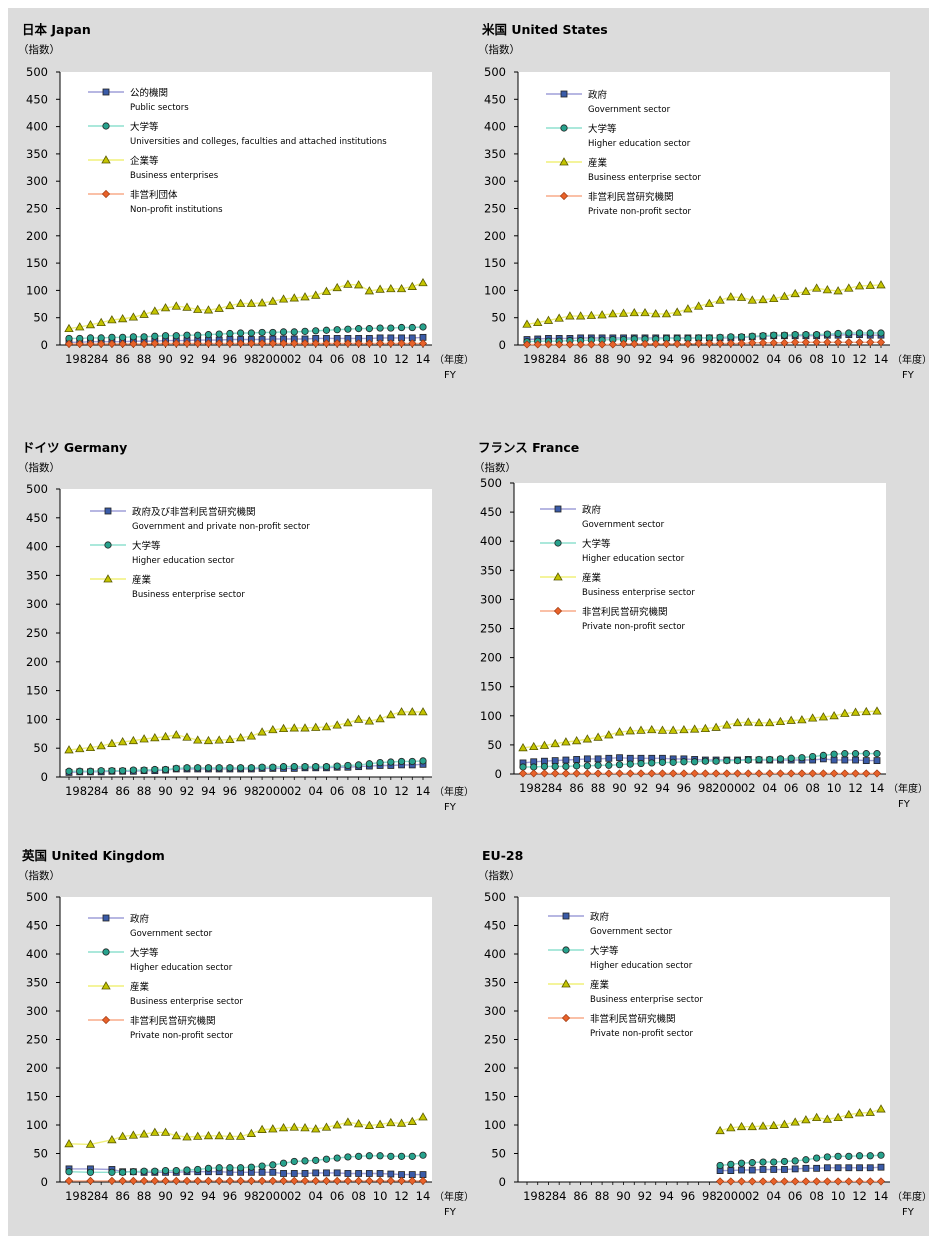  I want to click on legend-label-en: Business enterprises, so click(174, 176).